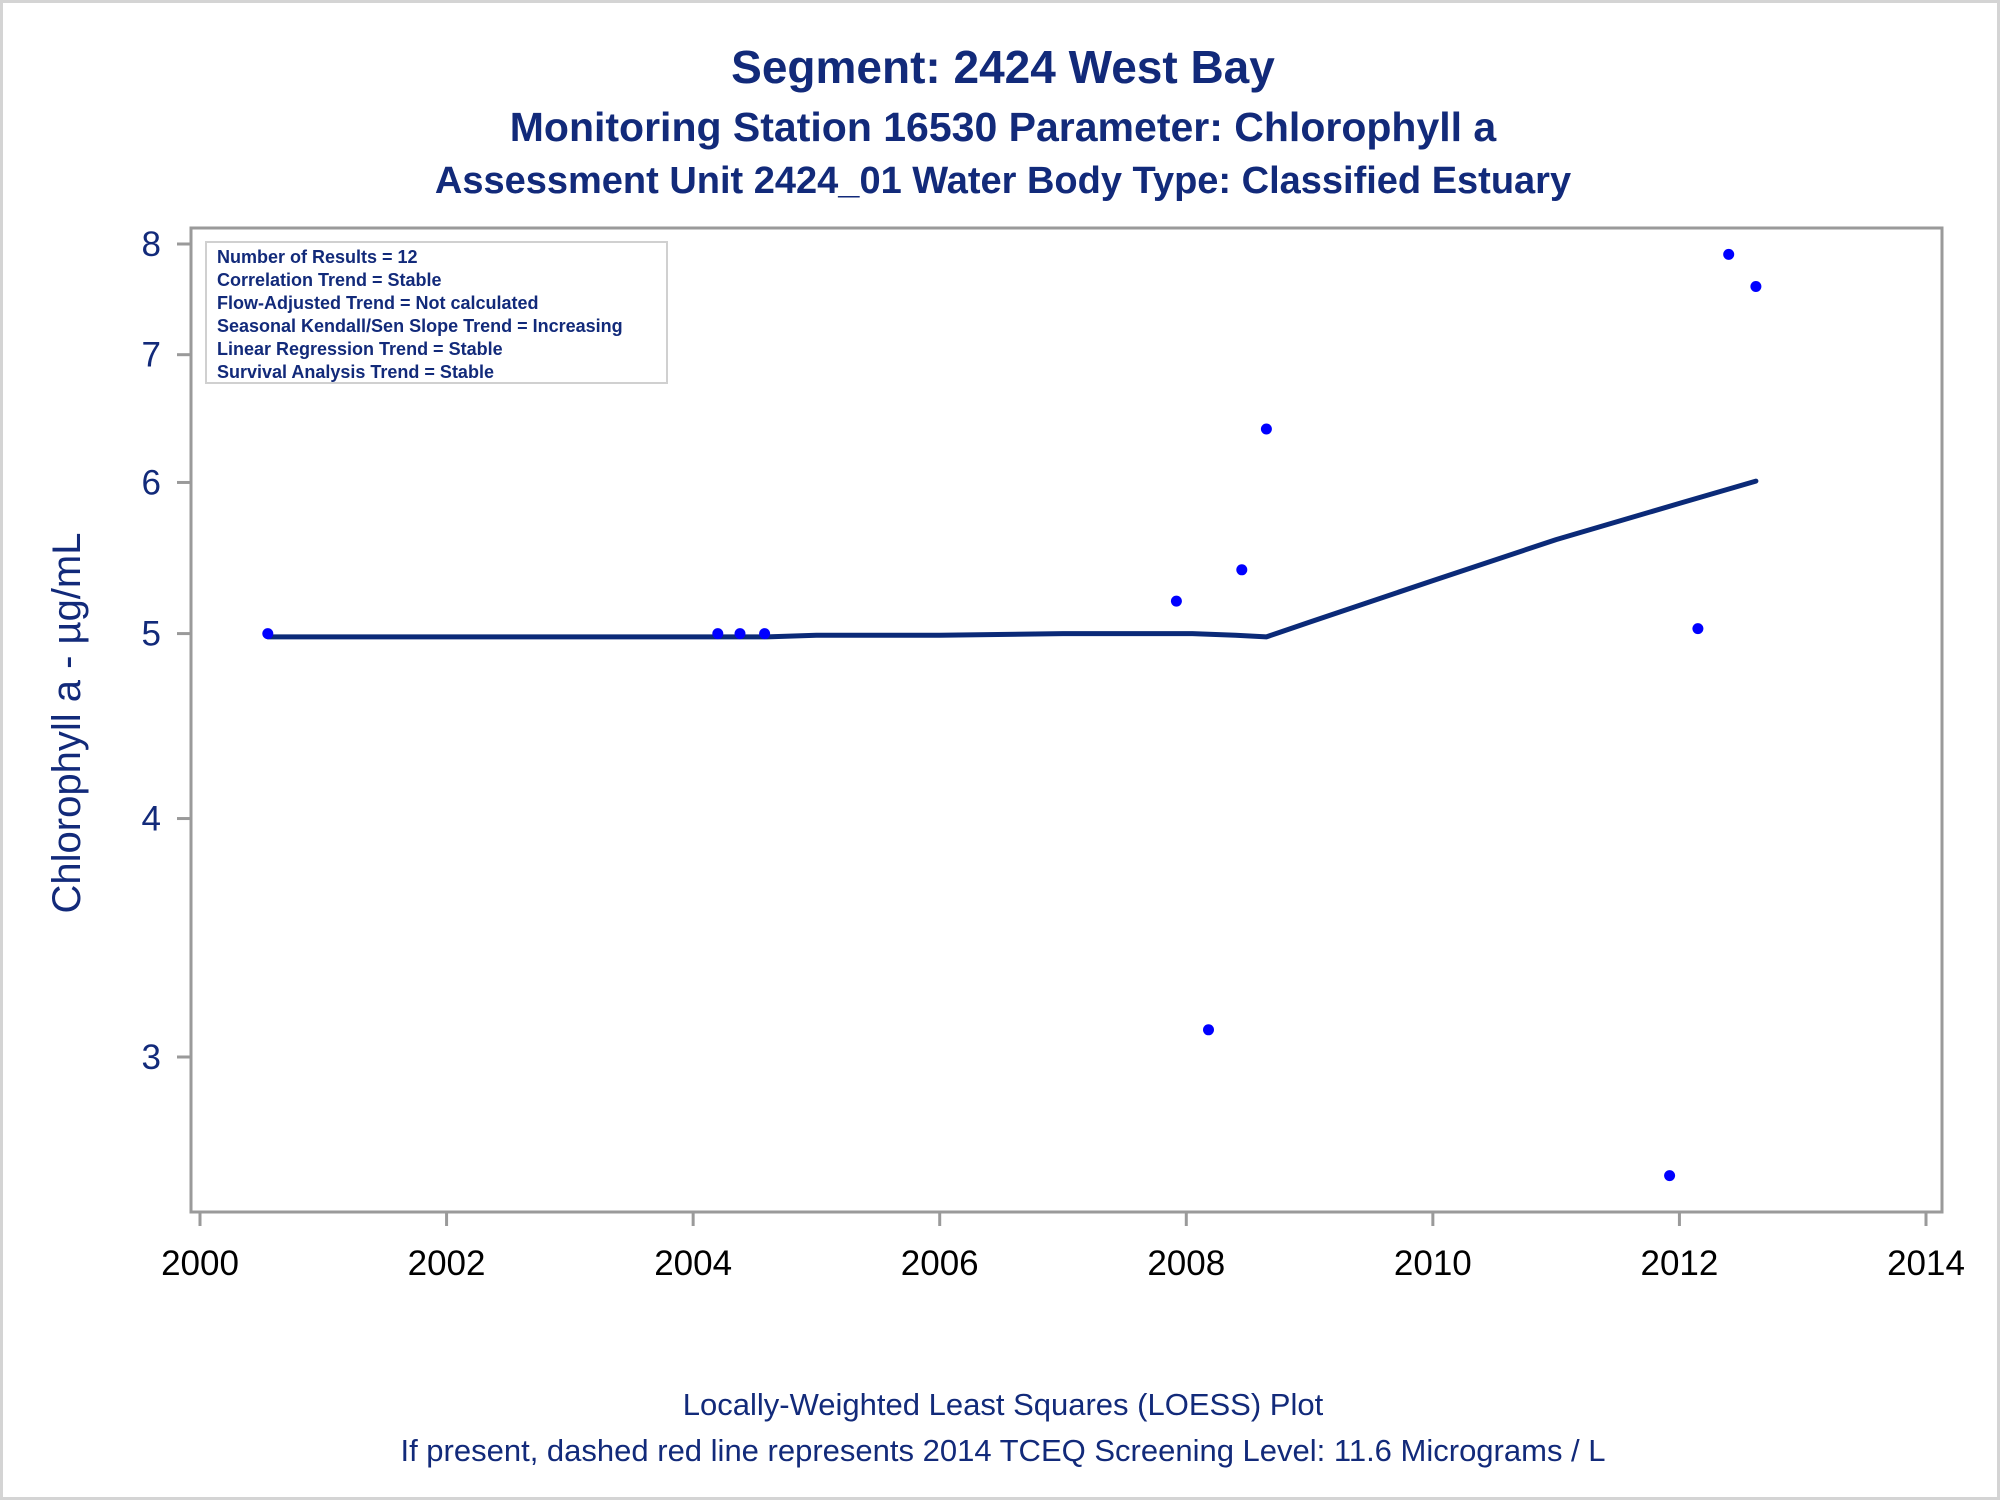 This screenshot has height=1503, width=2000. Describe the element at coordinates (317, 257) in the screenshot. I see `info-line-results: Number of Results = 12` at that location.